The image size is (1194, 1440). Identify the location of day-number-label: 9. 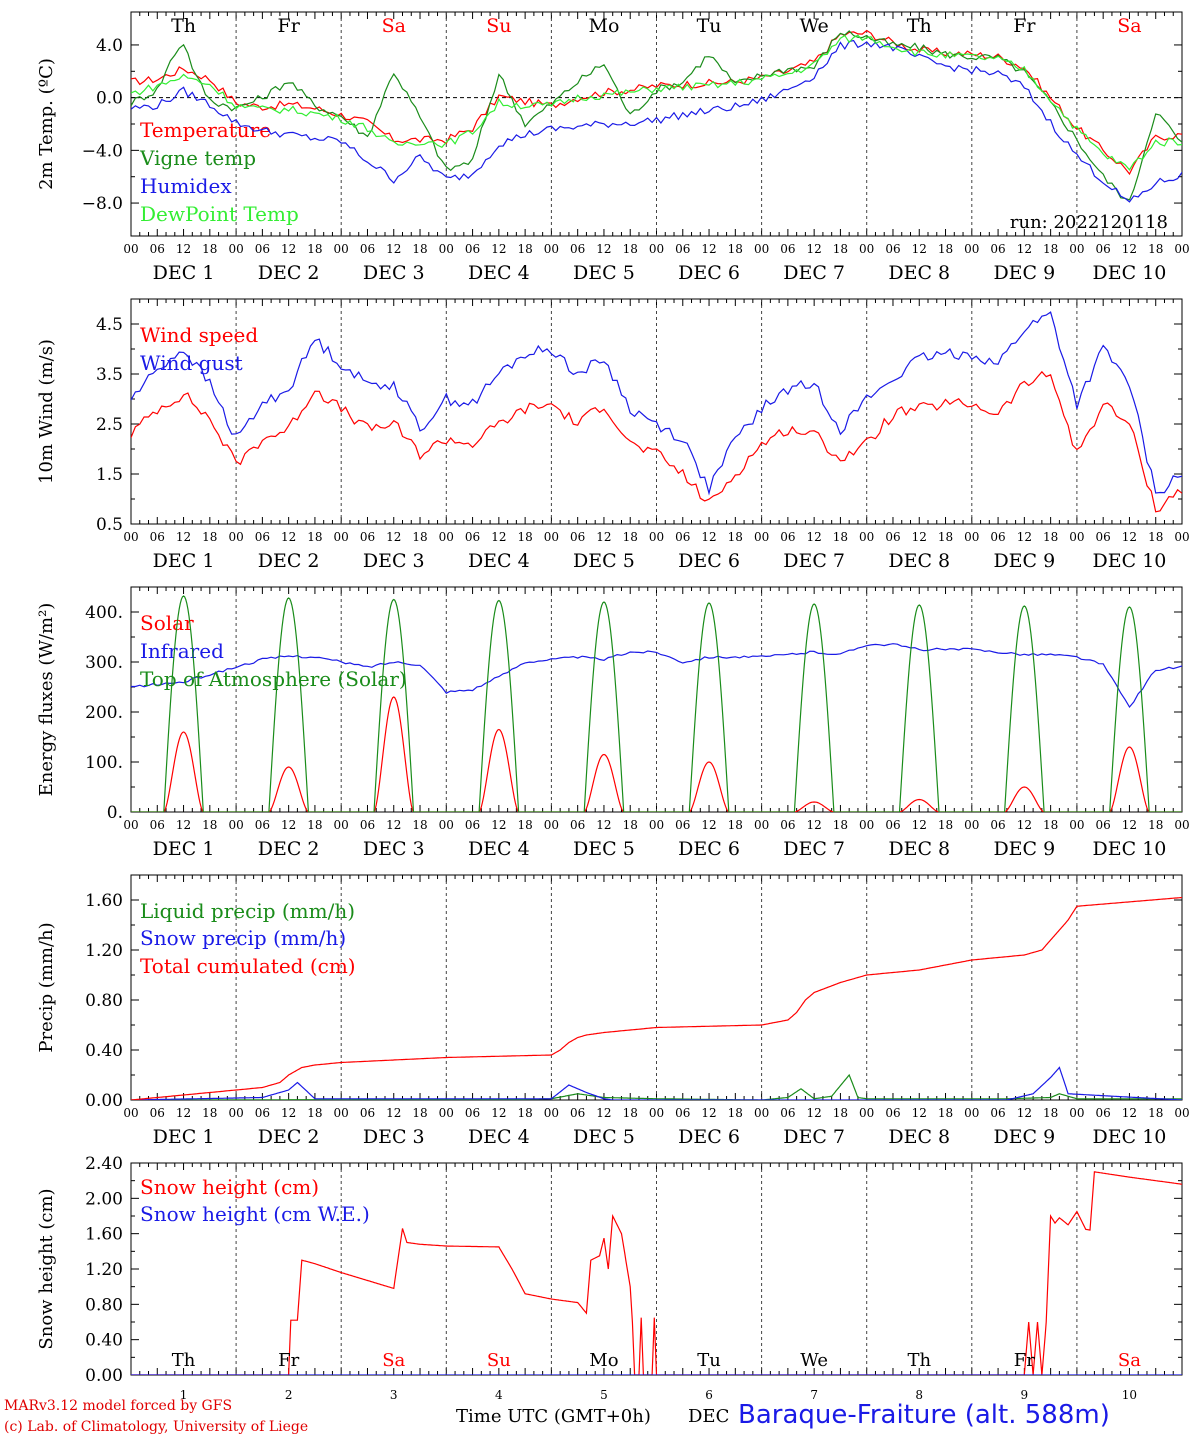
(1025, 1395).